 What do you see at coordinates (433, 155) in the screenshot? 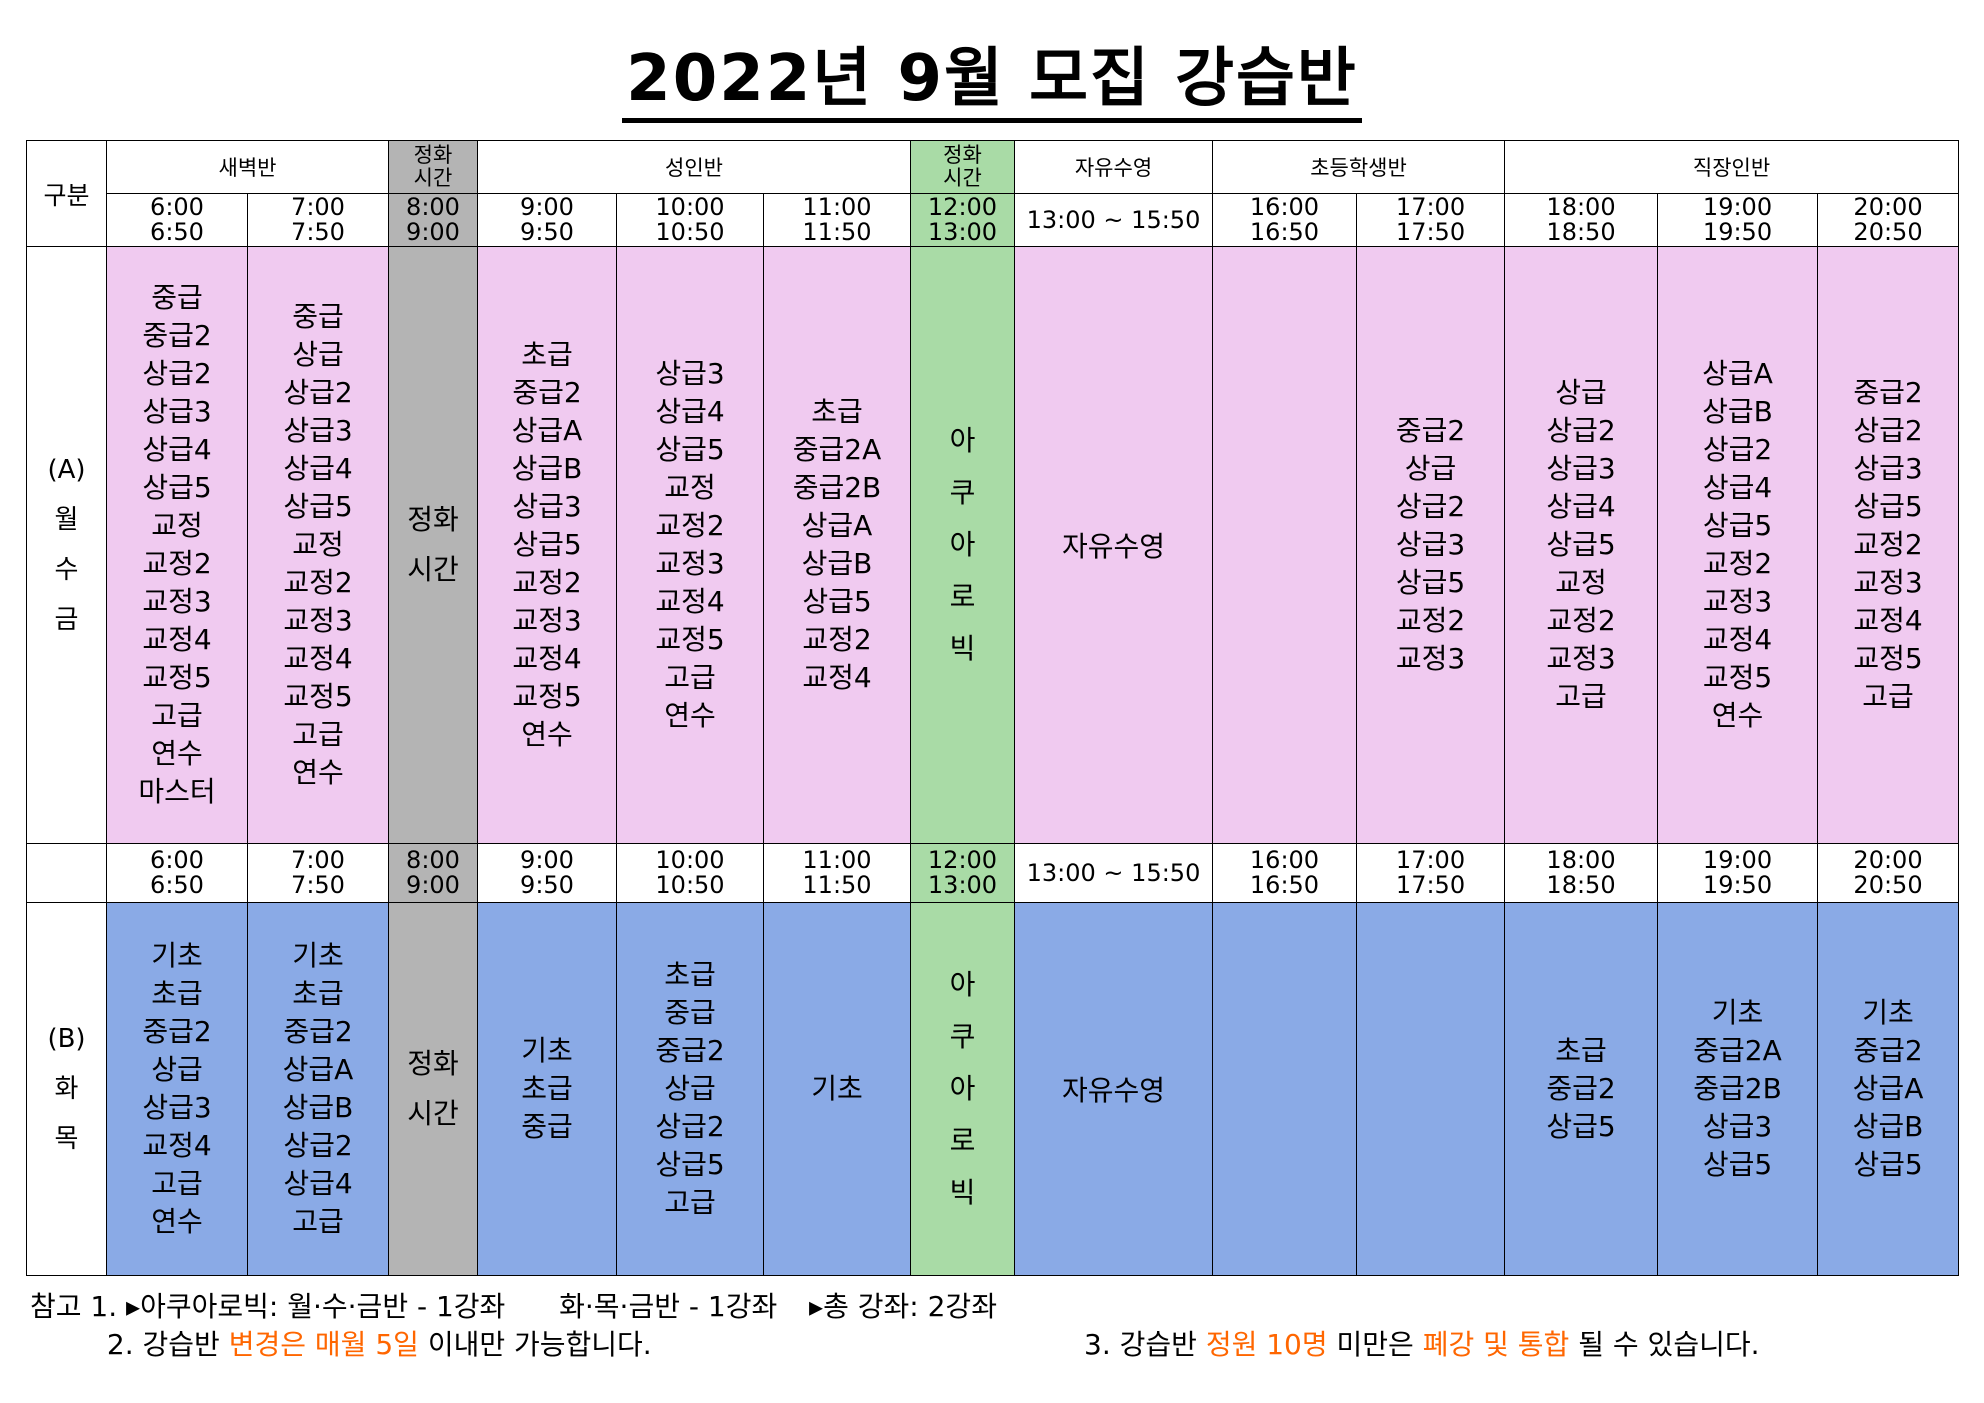
I see `rest-header-line-1: 정화` at bounding box center [433, 155].